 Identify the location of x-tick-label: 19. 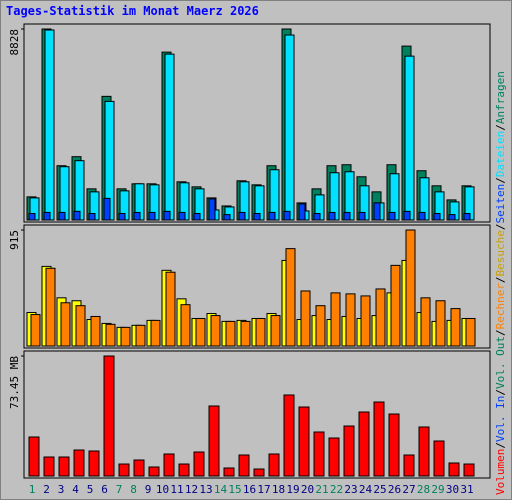
(292, 489).